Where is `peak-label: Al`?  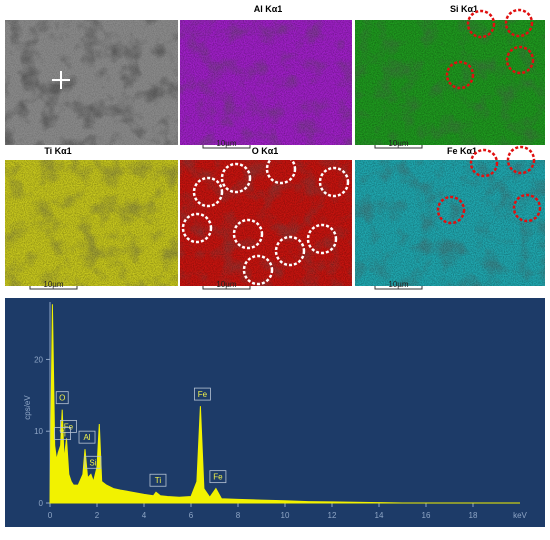 peak-label: Al is located at coordinates (86, 437).